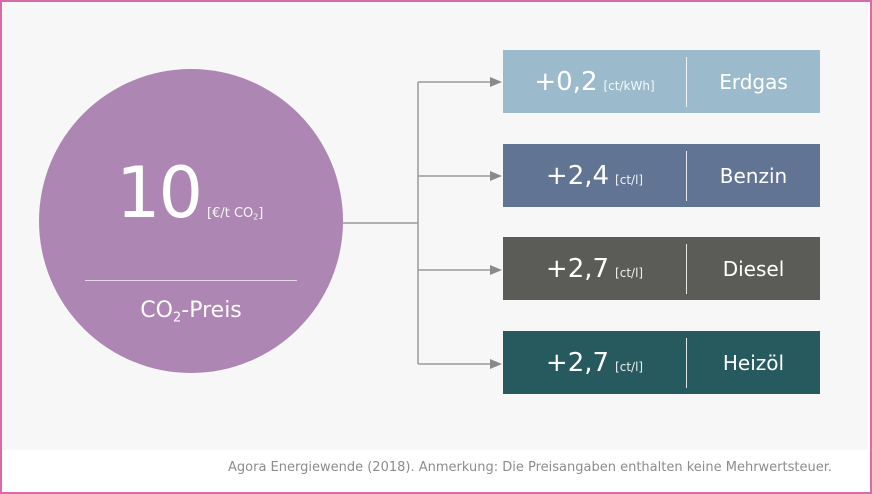 Image resolution: width=872 pixels, height=494 pixels. What do you see at coordinates (235, 214) in the screenshot?
I see `co2-price-unit: [€/t CO2]` at bounding box center [235, 214].